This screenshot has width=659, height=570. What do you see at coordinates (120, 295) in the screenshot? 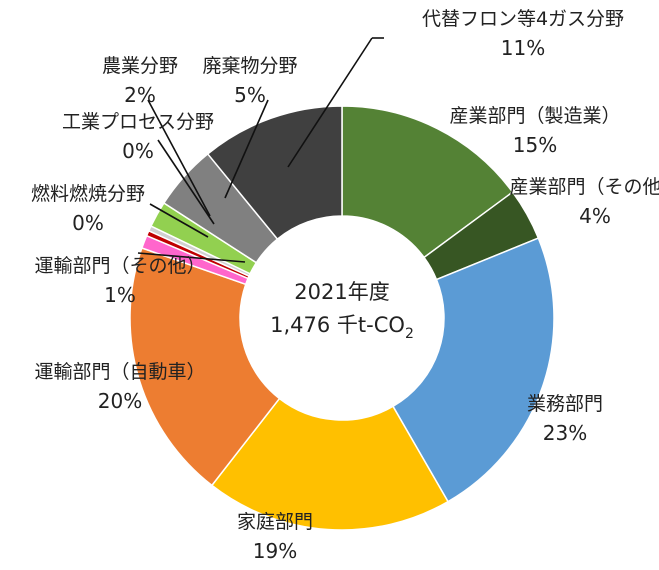
I see `slice-percent-5: 1%` at bounding box center [120, 295].